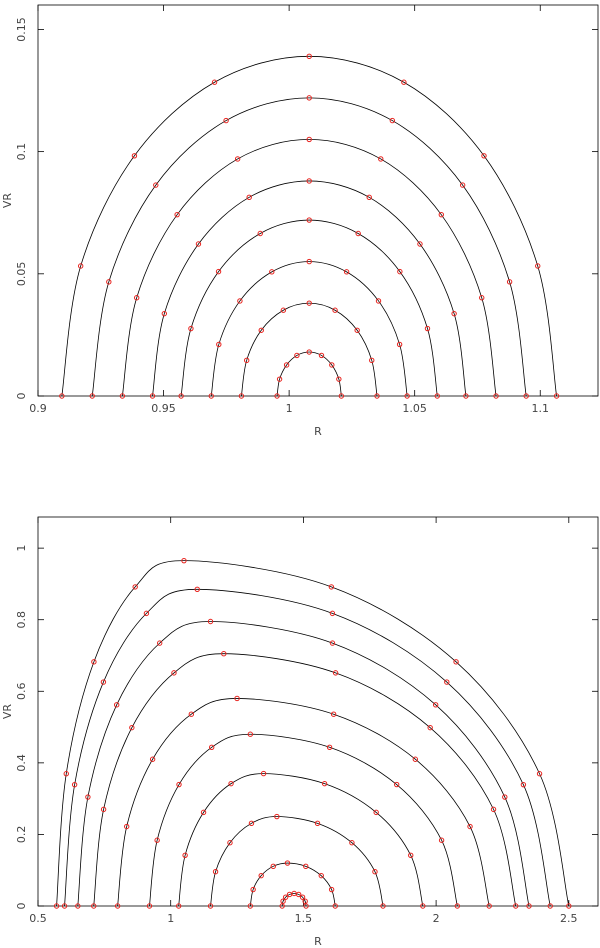 Image resolution: width=600 pixels, height=948 pixels. What do you see at coordinates (569, 918) in the screenshot?
I see `x-tick-label: 2.5` at bounding box center [569, 918].